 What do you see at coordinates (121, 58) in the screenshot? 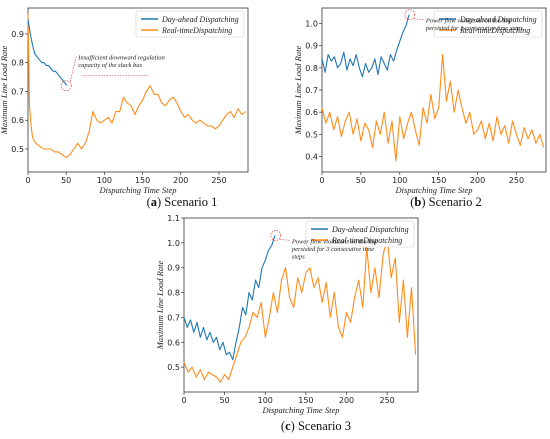
I see `annotation-text: Insufficient downward regulation` at bounding box center [121, 58].